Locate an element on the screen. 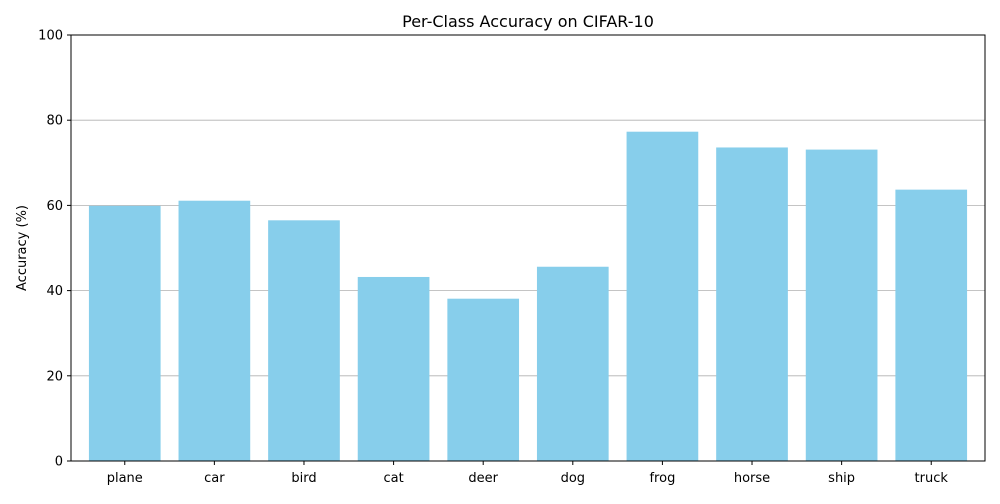  bar-bird is located at coordinates (304, 340).